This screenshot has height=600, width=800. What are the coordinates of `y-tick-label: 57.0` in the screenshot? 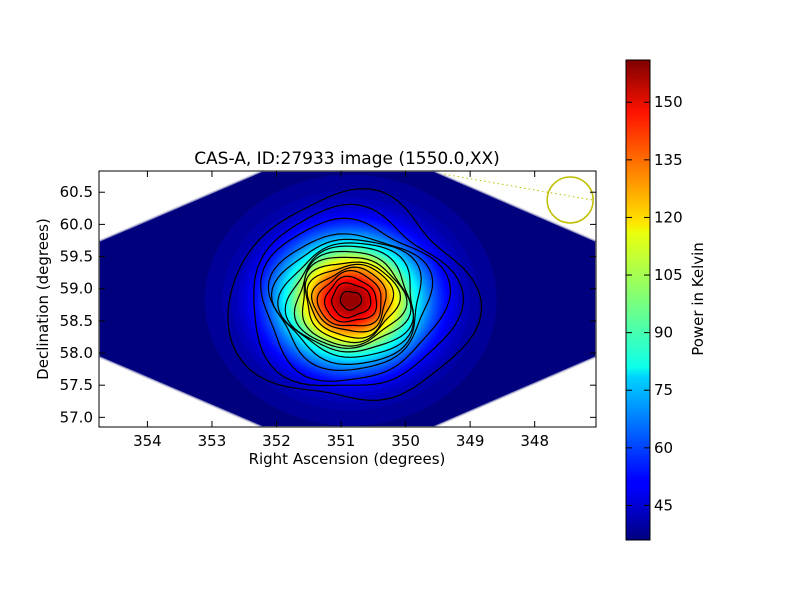 It's located at (76, 417).